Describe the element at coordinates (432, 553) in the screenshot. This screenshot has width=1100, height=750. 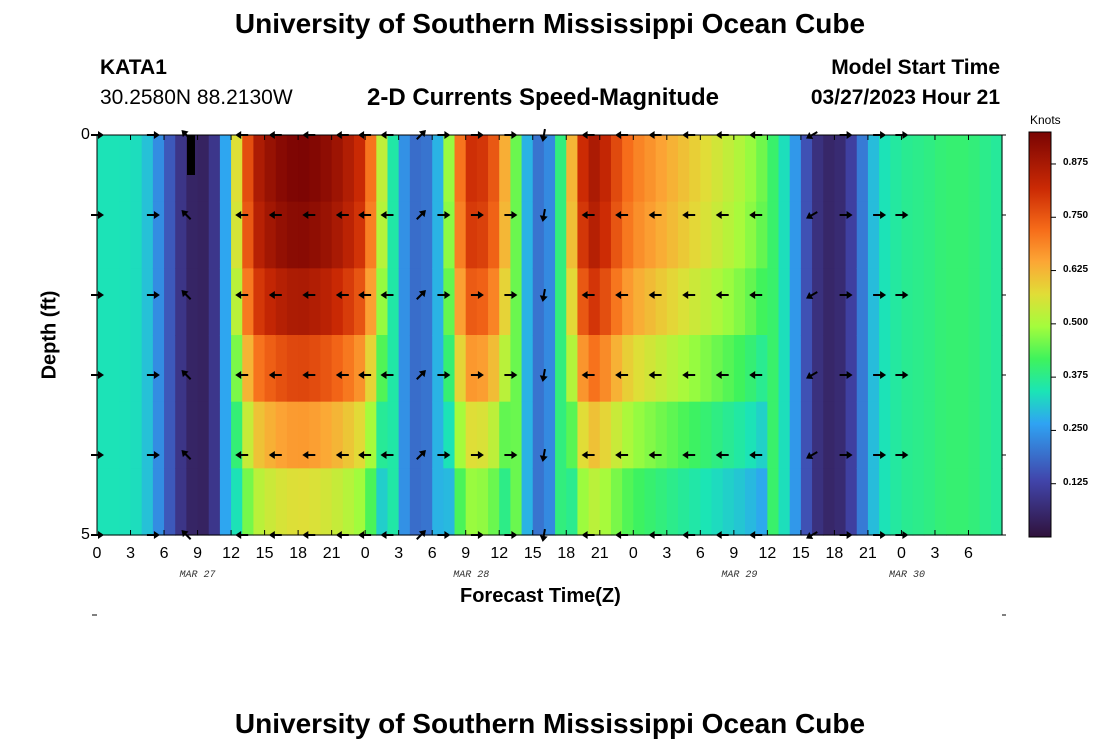
I see `x-tick-label: 6` at that location.